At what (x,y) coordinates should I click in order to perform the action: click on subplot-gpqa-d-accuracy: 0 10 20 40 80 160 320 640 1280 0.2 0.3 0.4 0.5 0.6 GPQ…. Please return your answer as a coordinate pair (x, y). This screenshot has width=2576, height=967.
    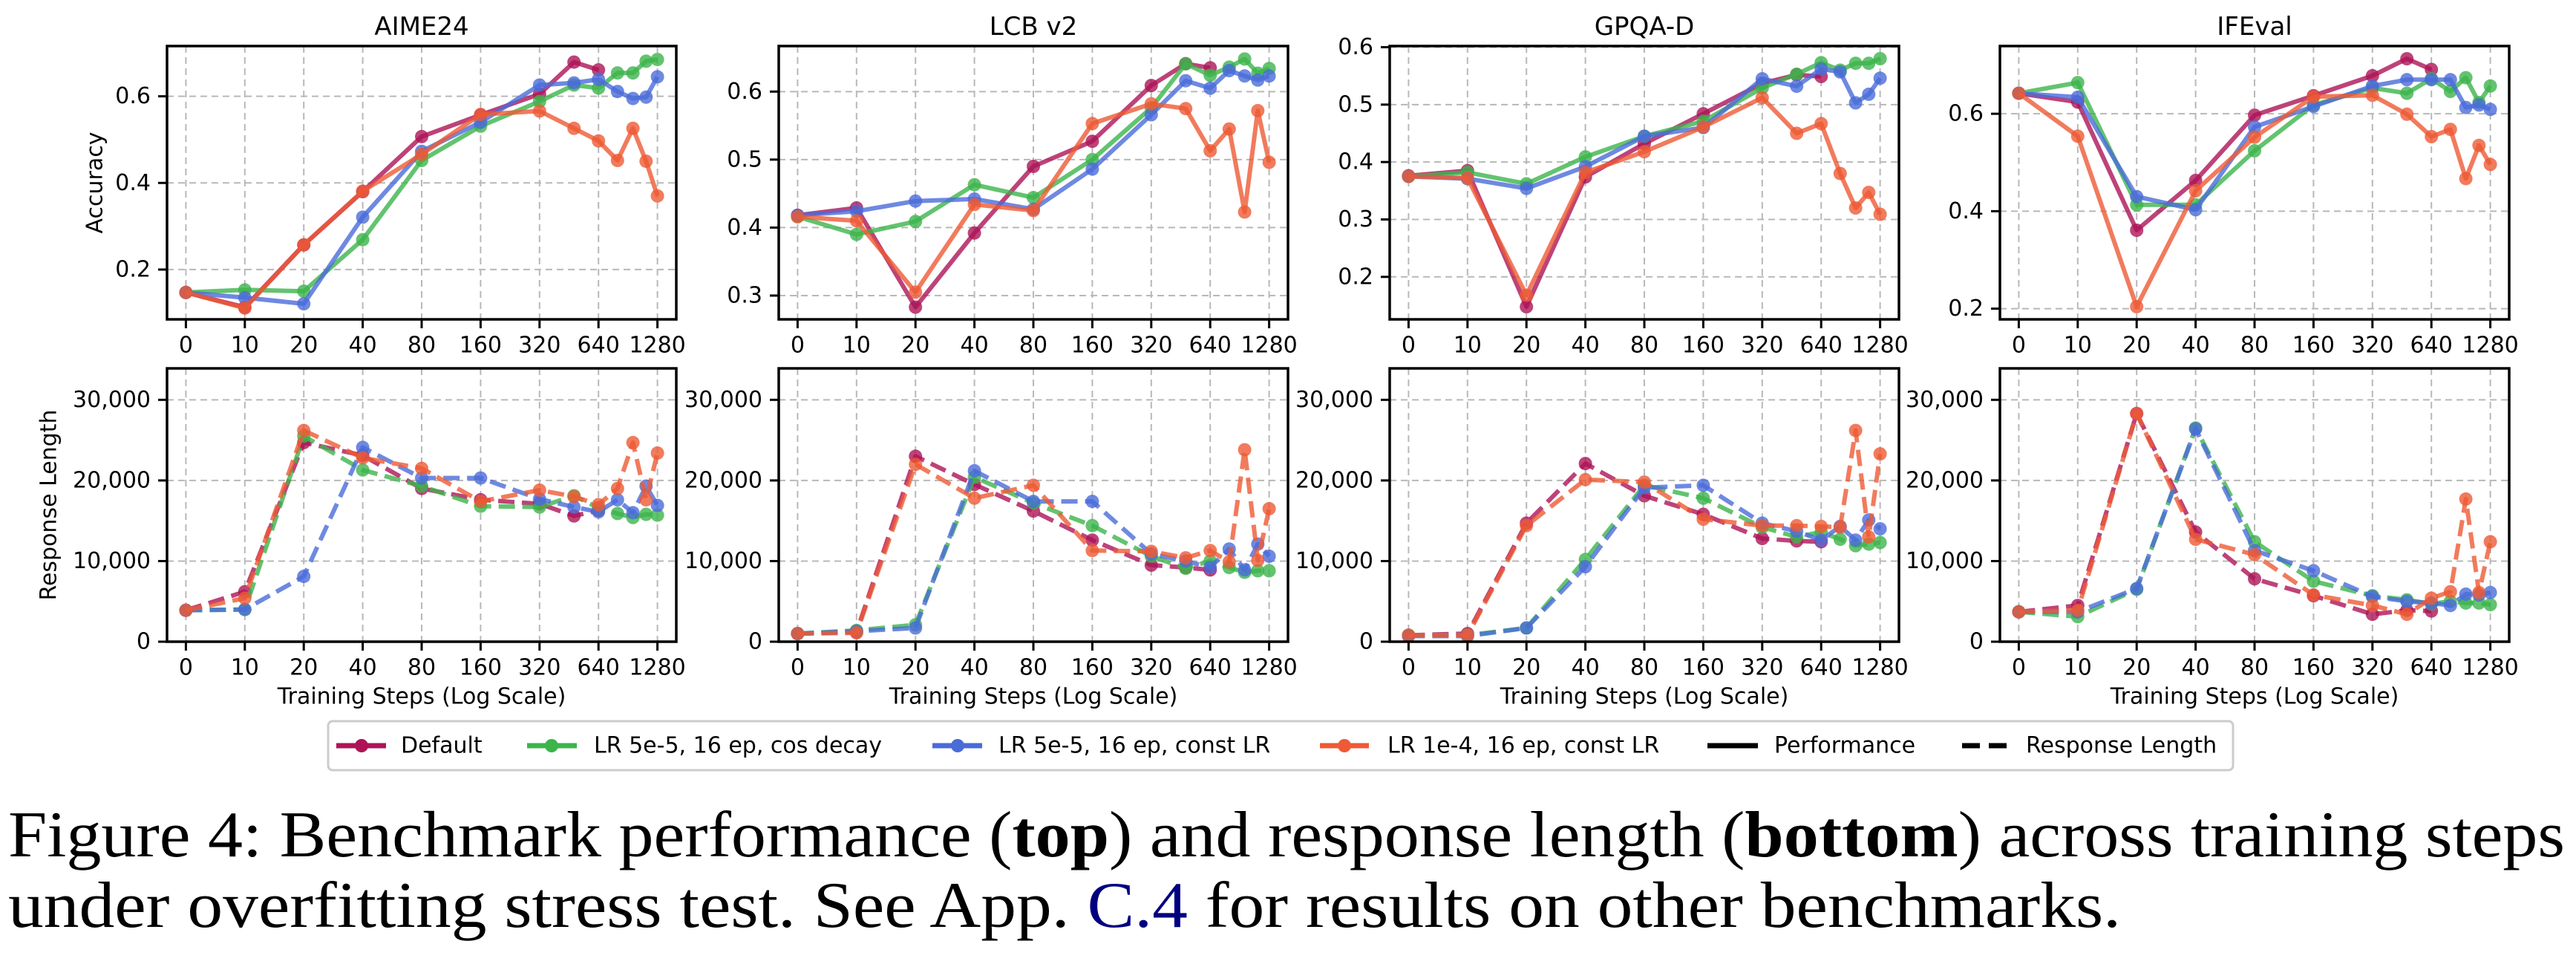
    Looking at the image, I should click on (1623, 185).